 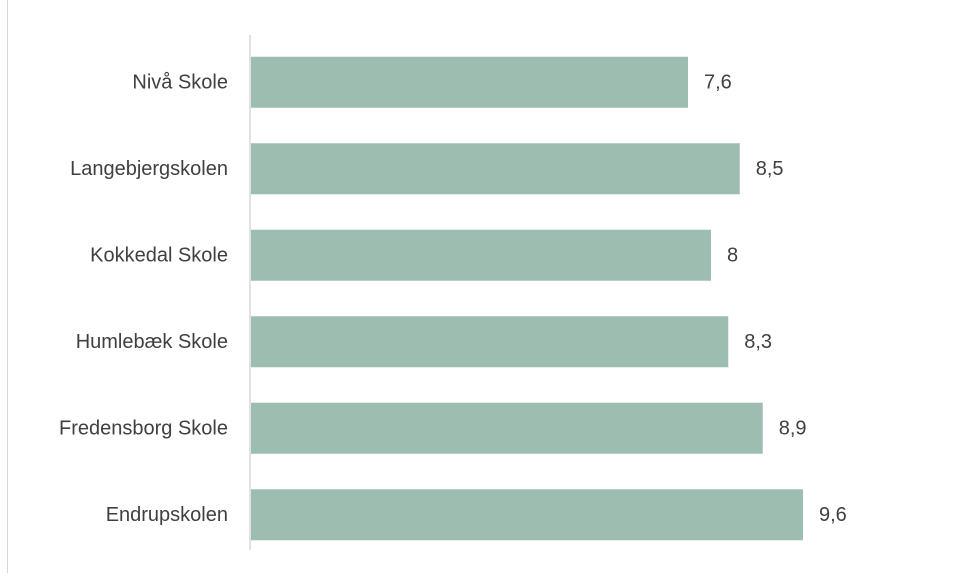 I want to click on category-label: Humlebæk Skole, so click(x=152, y=342).